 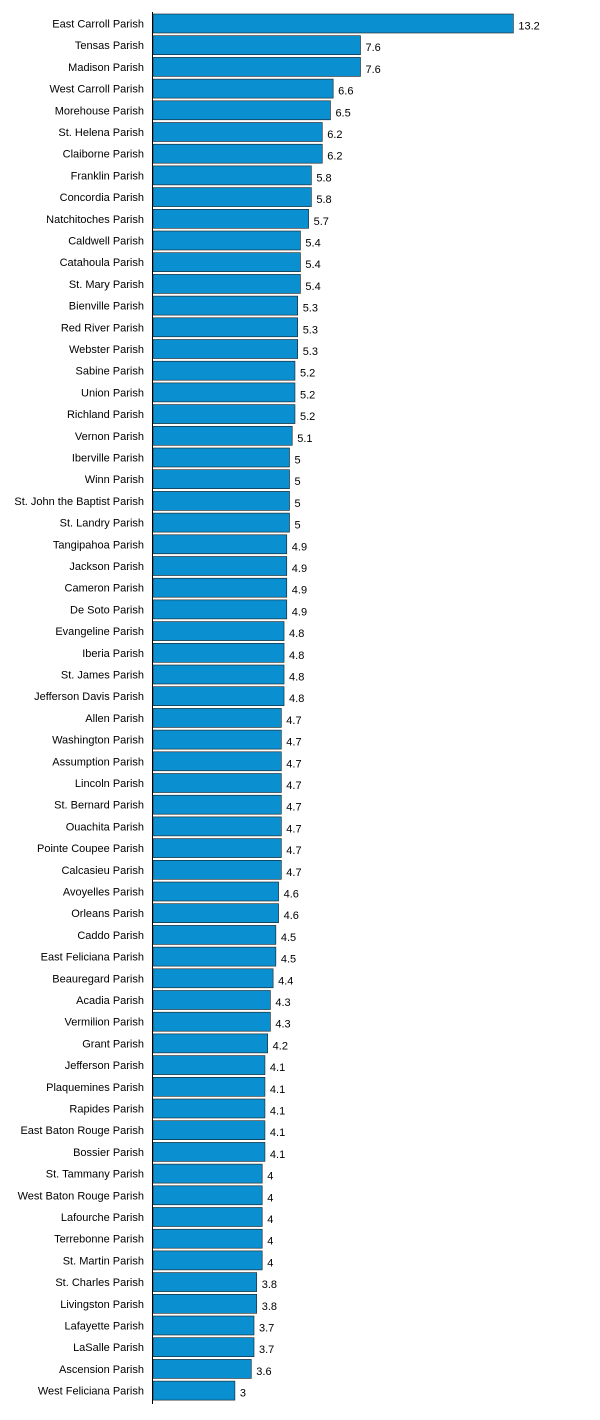 I want to click on value-label: 3, so click(x=243, y=1394).